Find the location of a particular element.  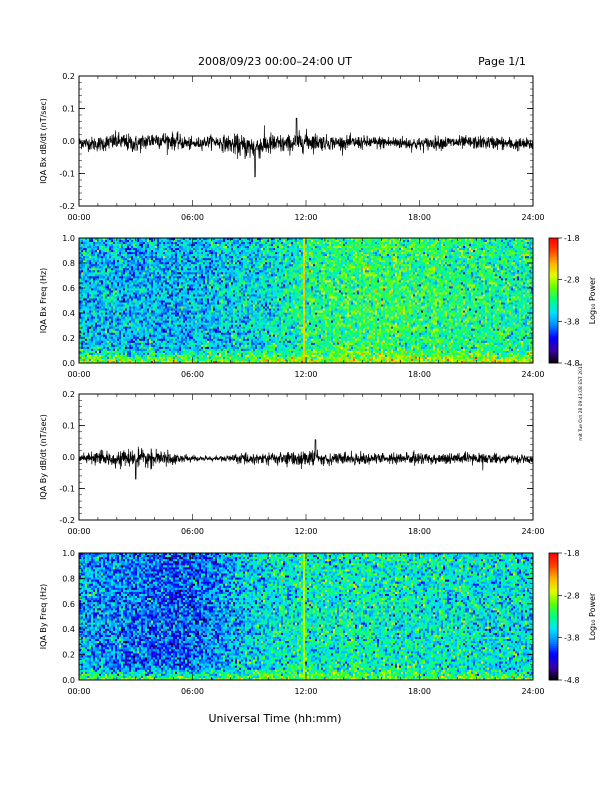

y-tick-label: 0.0 is located at coordinates (68, 141).